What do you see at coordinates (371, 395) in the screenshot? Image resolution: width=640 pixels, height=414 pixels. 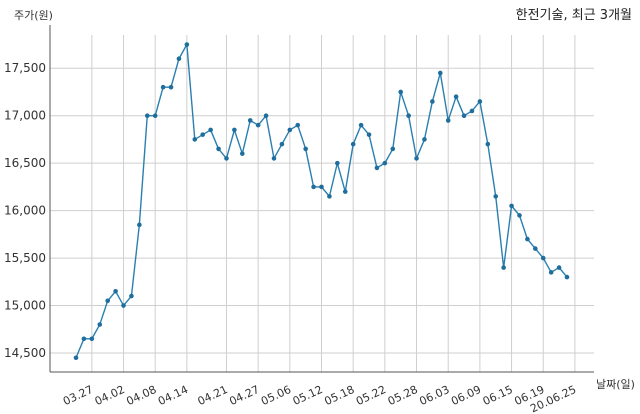 I see `x-tick-label: 05.22` at bounding box center [371, 395].